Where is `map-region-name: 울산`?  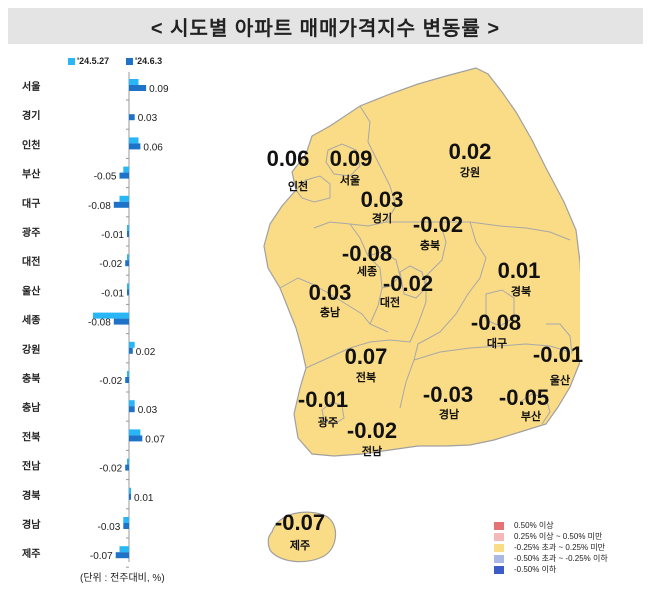 map-region-name: 울산 is located at coordinates (560, 380).